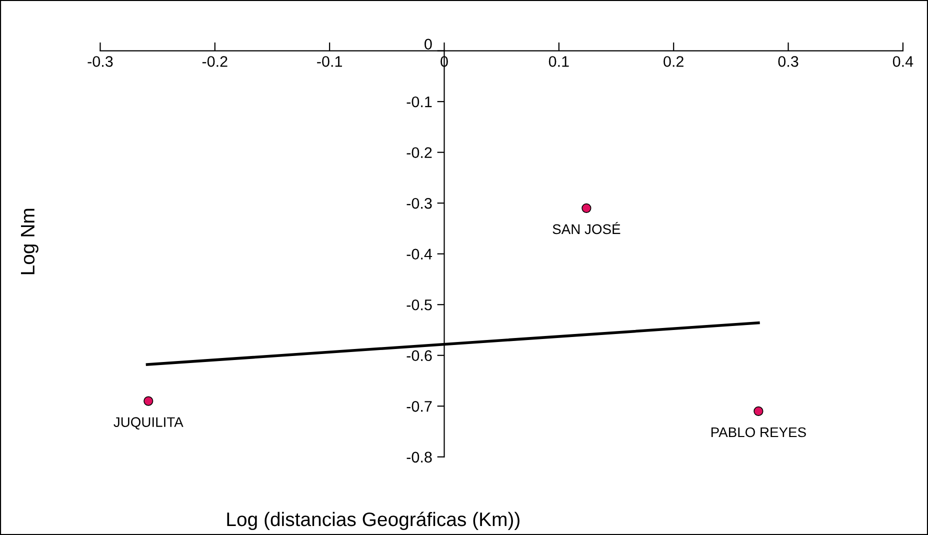  What do you see at coordinates (29, 241) in the screenshot?
I see `y-axis-title: Log Nm` at bounding box center [29, 241].